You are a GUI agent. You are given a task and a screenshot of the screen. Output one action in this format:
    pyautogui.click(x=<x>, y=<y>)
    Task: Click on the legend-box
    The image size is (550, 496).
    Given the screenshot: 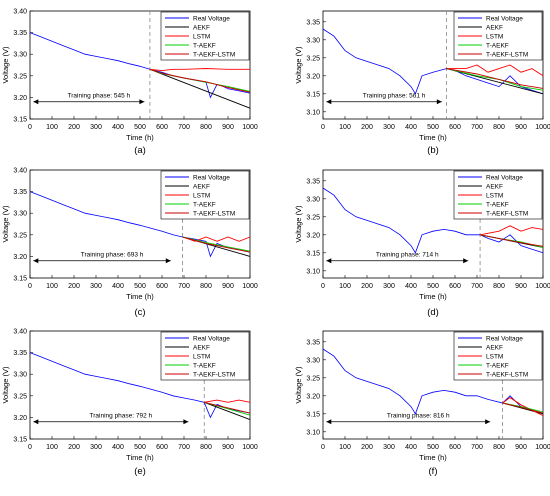 What is the action you would take?
    pyautogui.click(x=498, y=195)
    